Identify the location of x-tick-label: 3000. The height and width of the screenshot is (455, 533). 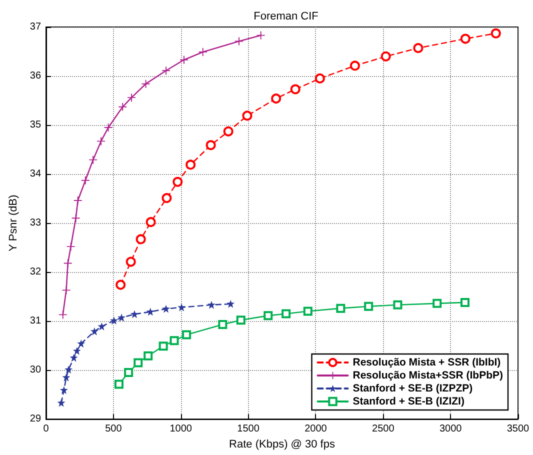
(450, 429).